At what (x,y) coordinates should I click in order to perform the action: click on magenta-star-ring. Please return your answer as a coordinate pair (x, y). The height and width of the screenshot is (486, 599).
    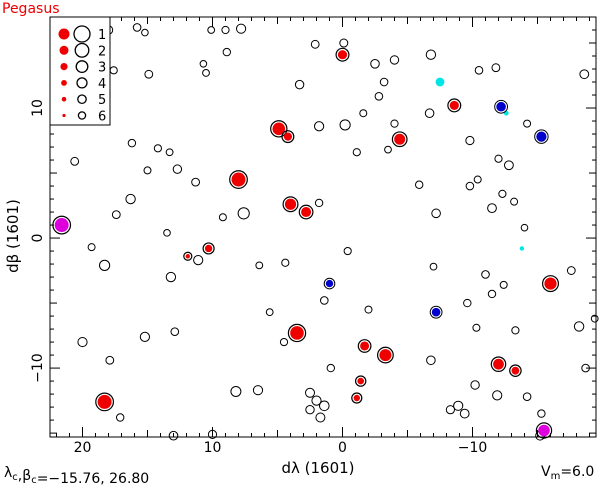
    Looking at the image, I should click on (62, 225).